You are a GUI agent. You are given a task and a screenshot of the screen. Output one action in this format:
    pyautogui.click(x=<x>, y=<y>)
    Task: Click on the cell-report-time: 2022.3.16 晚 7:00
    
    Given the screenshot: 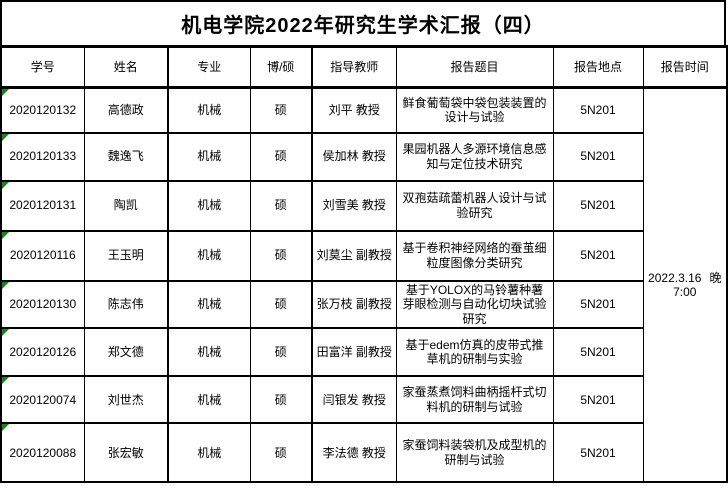 What is the action you would take?
    pyautogui.click(x=685, y=285)
    